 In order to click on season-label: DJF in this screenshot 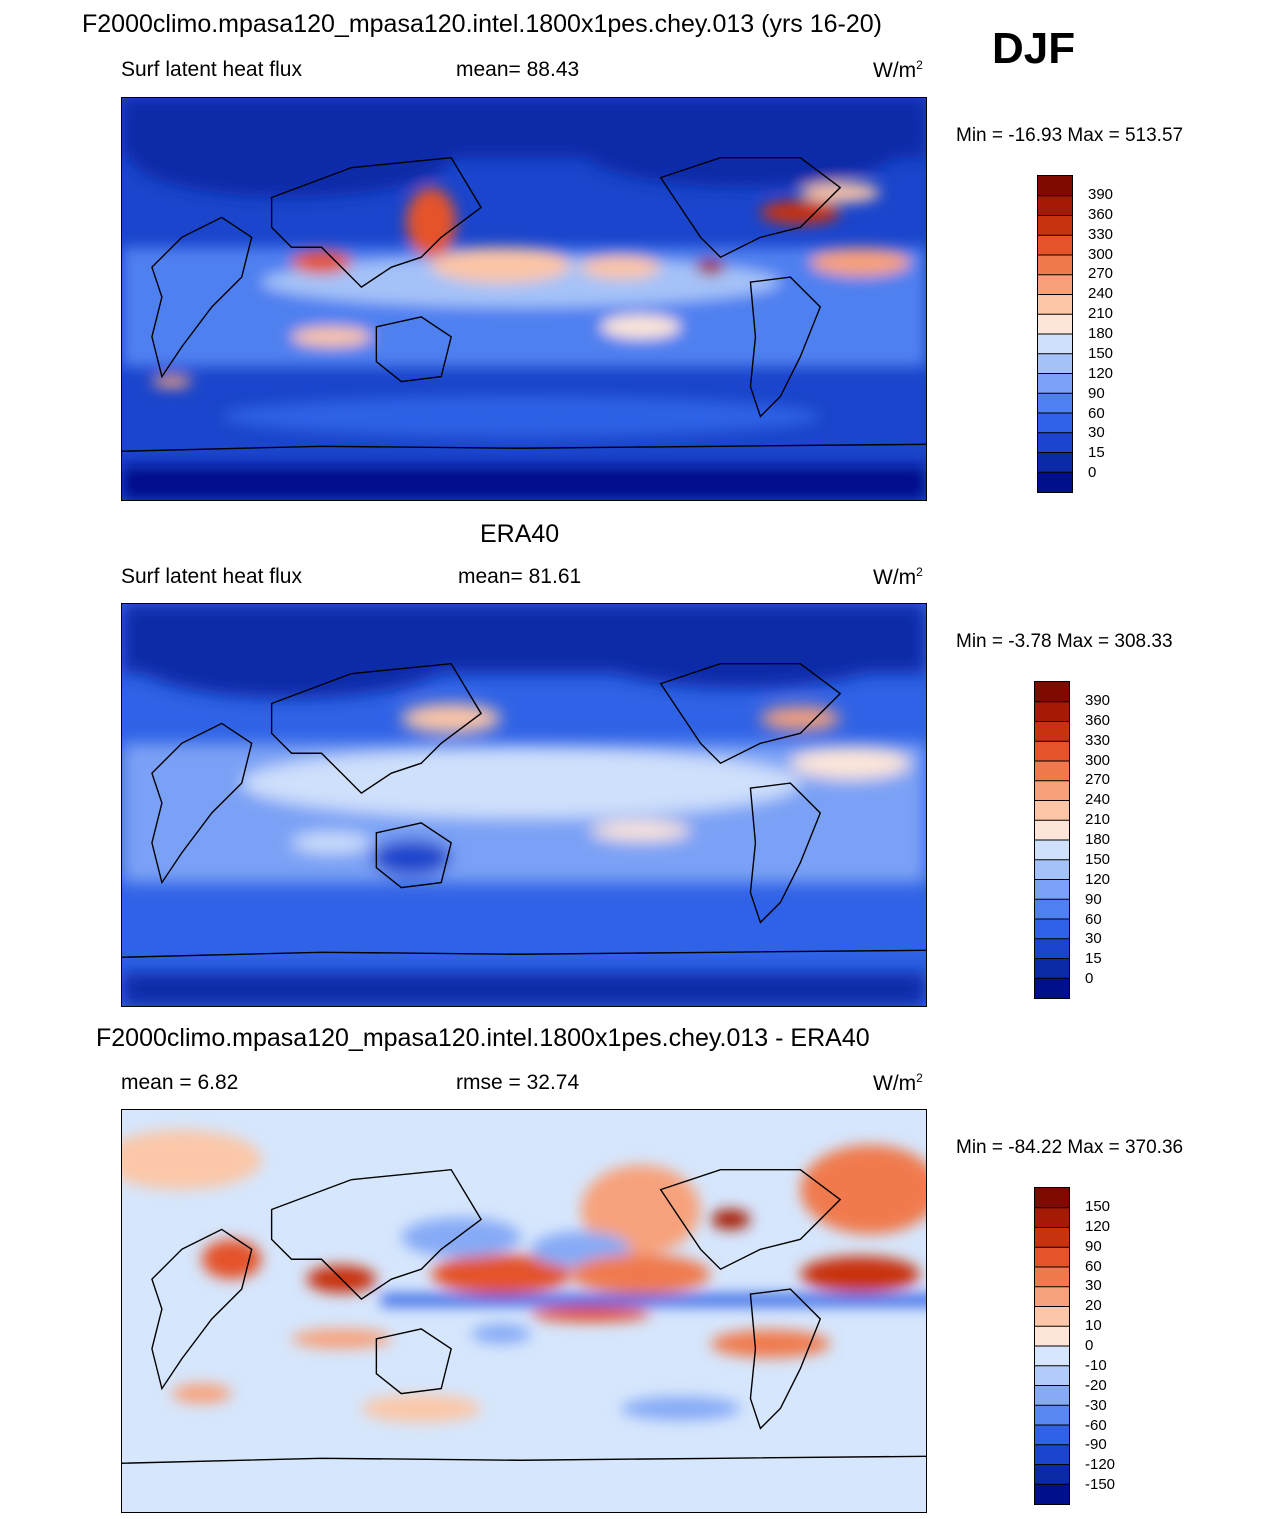, I will do `click(1034, 48)`.